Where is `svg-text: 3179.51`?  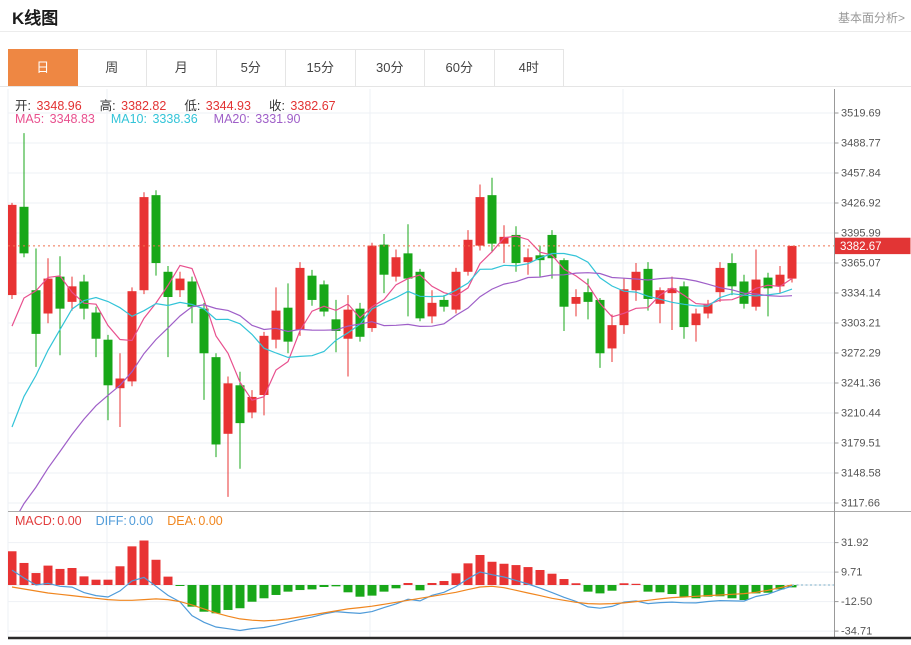 svg-text: 3179.51 is located at coordinates (861, 444).